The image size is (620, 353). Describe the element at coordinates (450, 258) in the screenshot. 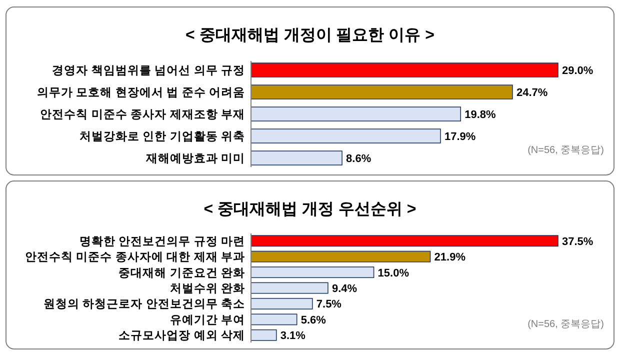

I see `data-label: 21.9%` at that location.